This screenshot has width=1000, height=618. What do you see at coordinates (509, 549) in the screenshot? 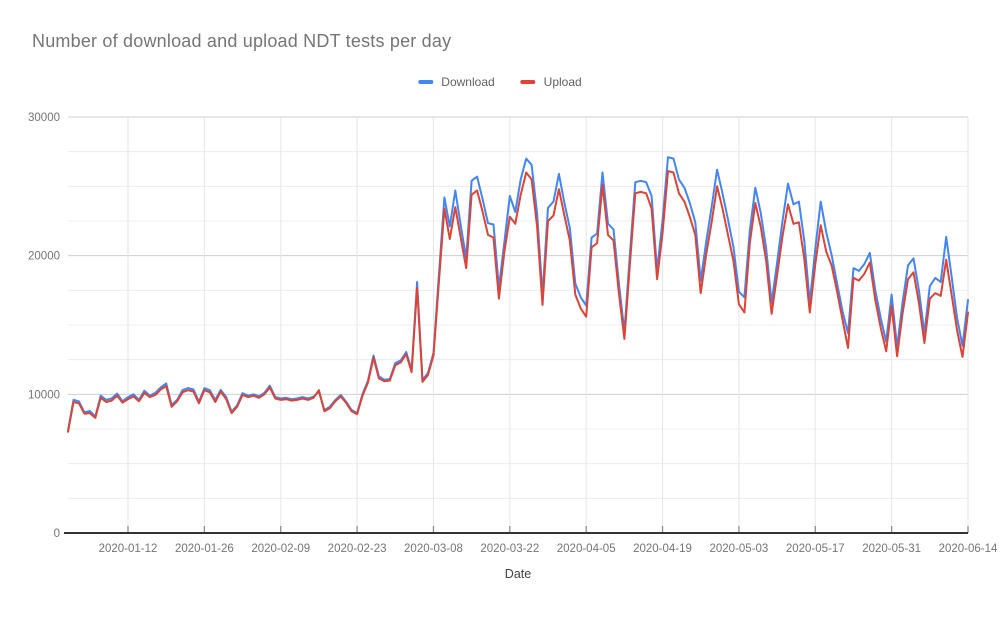
I see `x-axis-tick-label: 2020-03-22` at bounding box center [509, 549].